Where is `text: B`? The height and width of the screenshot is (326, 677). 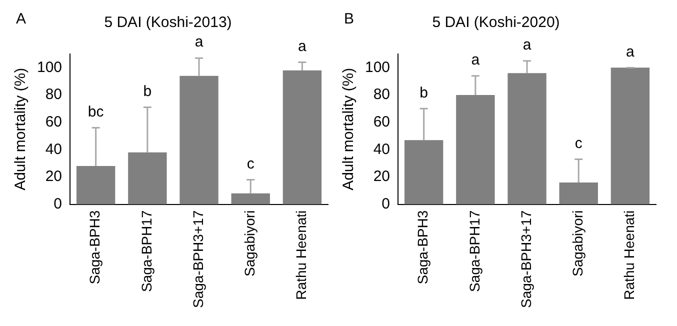
text: B is located at coordinates (349, 19).